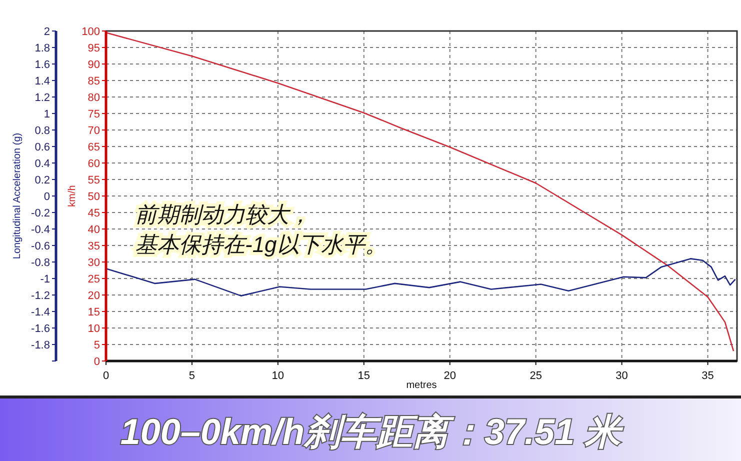 The width and height of the screenshot is (741, 461). I want to click on y-tick-label: -0.6, so click(40, 246).